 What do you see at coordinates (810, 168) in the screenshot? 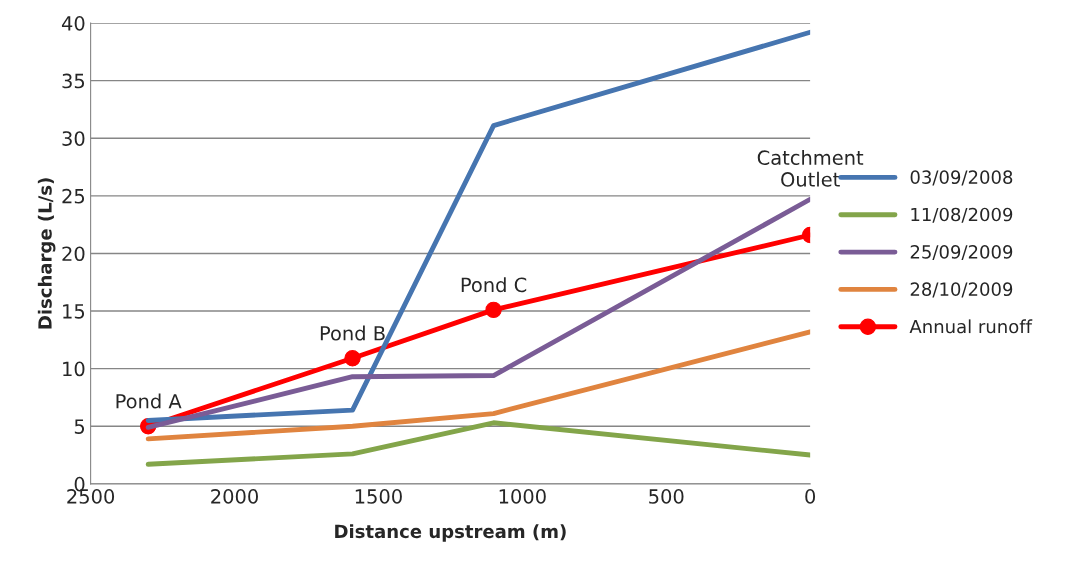
I see `annotation: Catchment Outlet` at bounding box center [810, 168].